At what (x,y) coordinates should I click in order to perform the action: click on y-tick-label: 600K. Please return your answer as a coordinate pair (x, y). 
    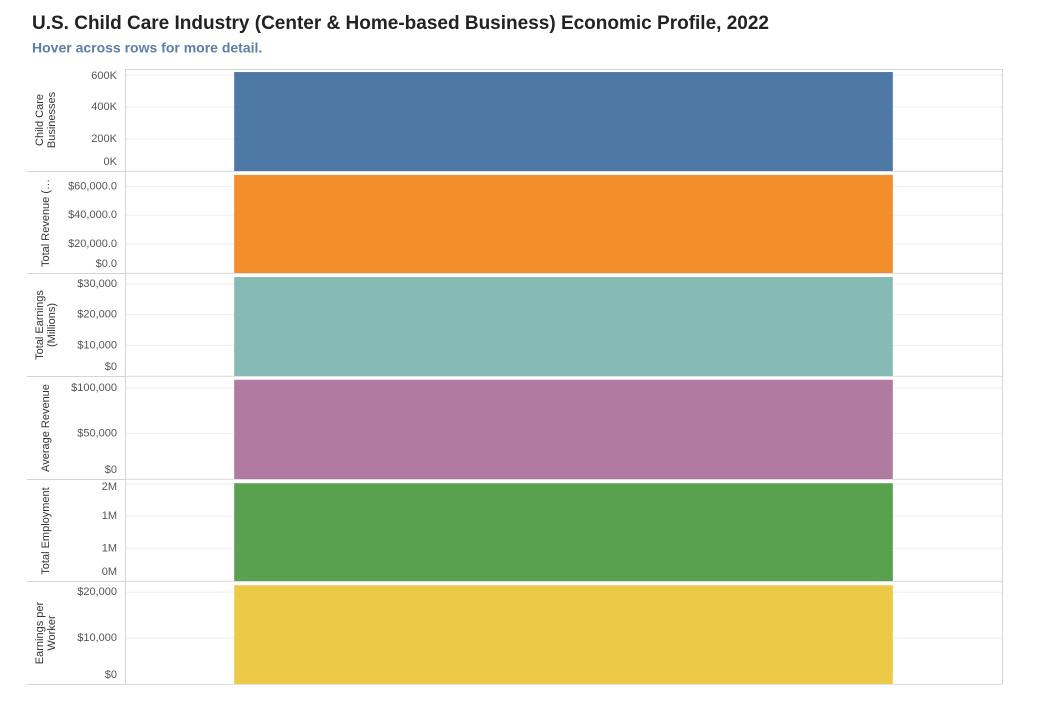
    Looking at the image, I should click on (104, 76).